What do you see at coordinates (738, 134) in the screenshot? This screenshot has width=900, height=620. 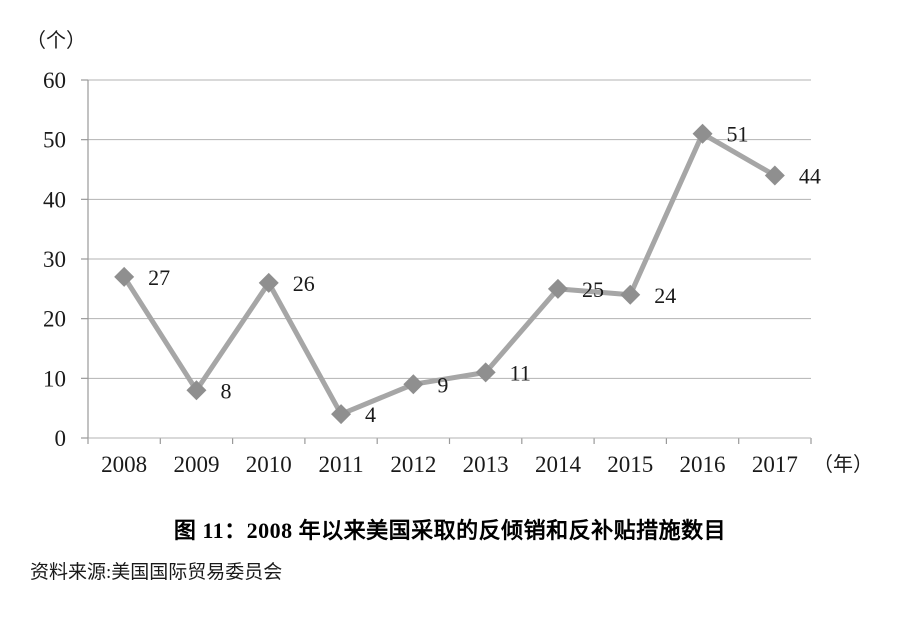 I see `data-point-label: 51` at bounding box center [738, 134].